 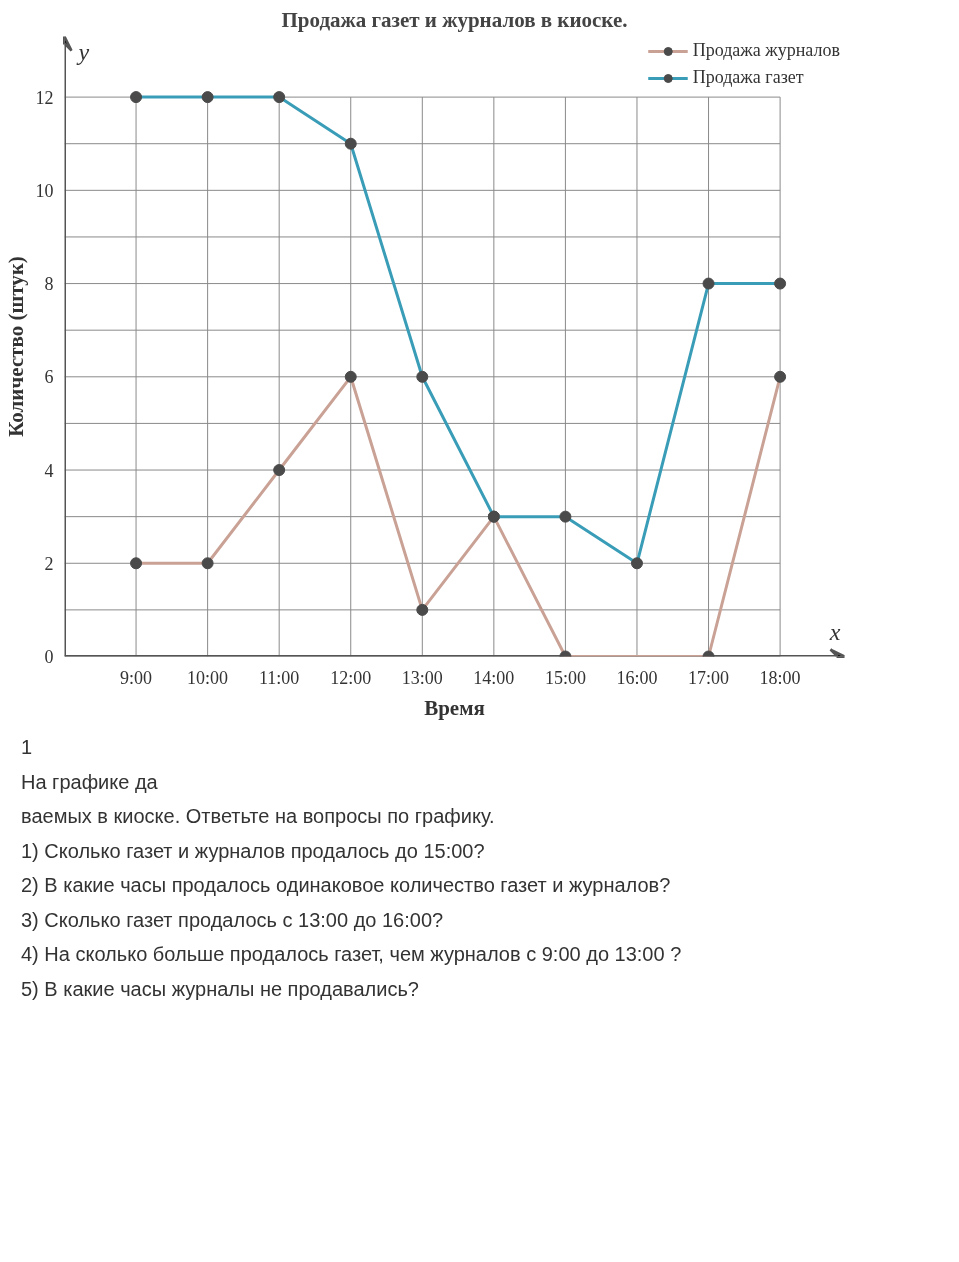 What do you see at coordinates (44, 97) in the screenshot?
I see `y-tick-label: 12` at bounding box center [44, 97].